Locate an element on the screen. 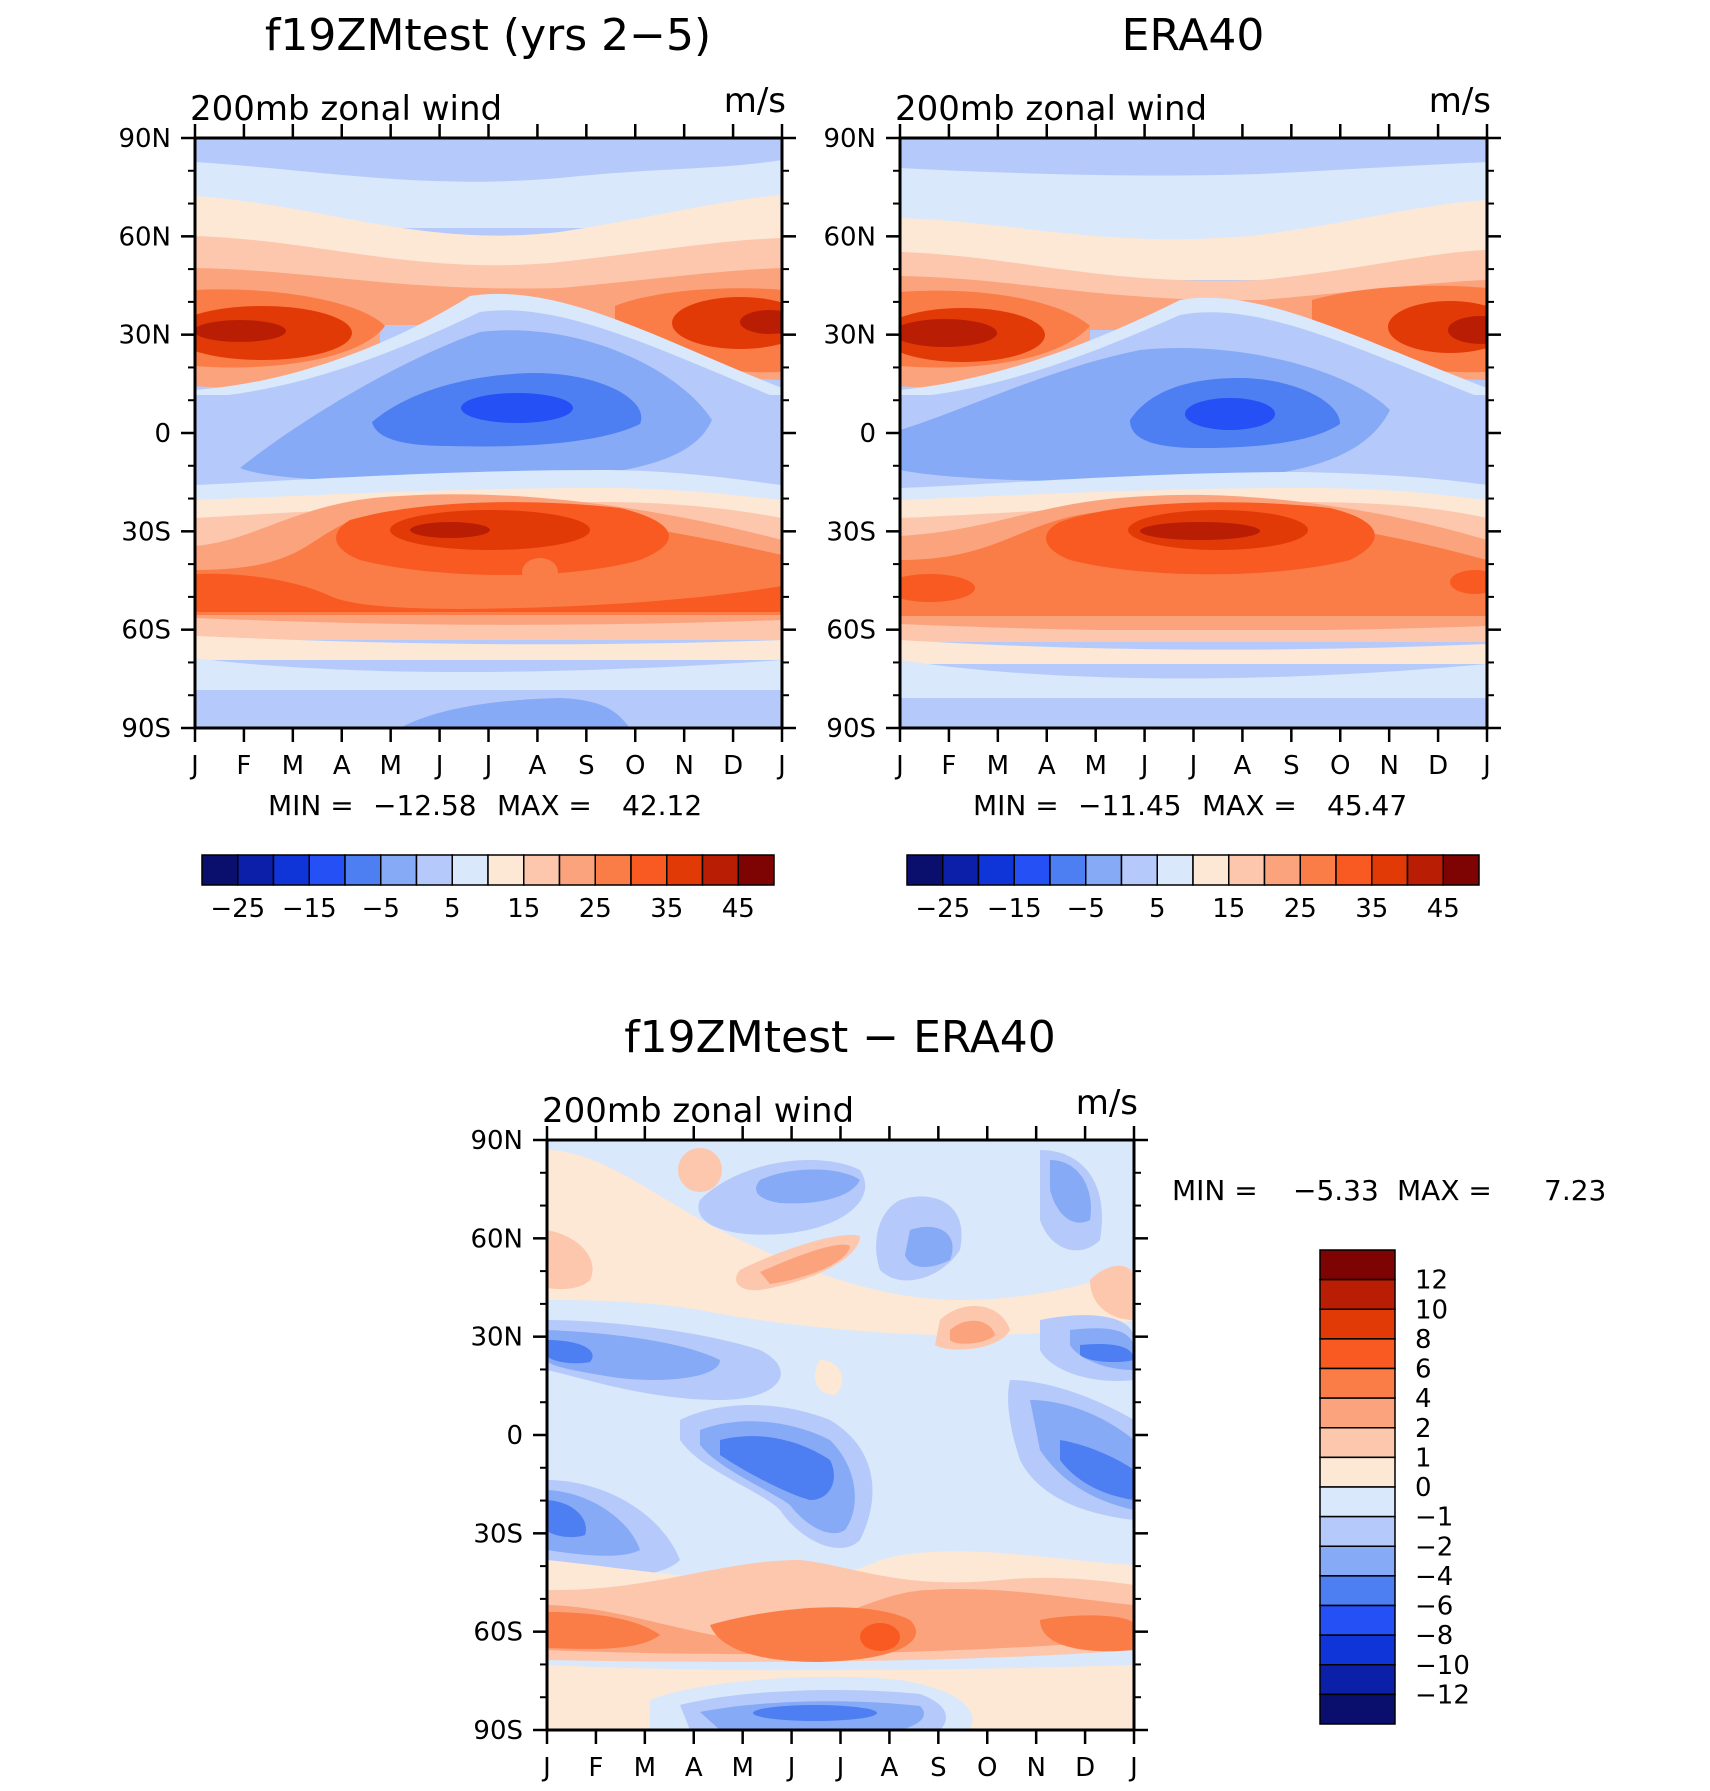 This screenshot has width=1710, height=1791. contour-field is located at coordinates (1193, 433).